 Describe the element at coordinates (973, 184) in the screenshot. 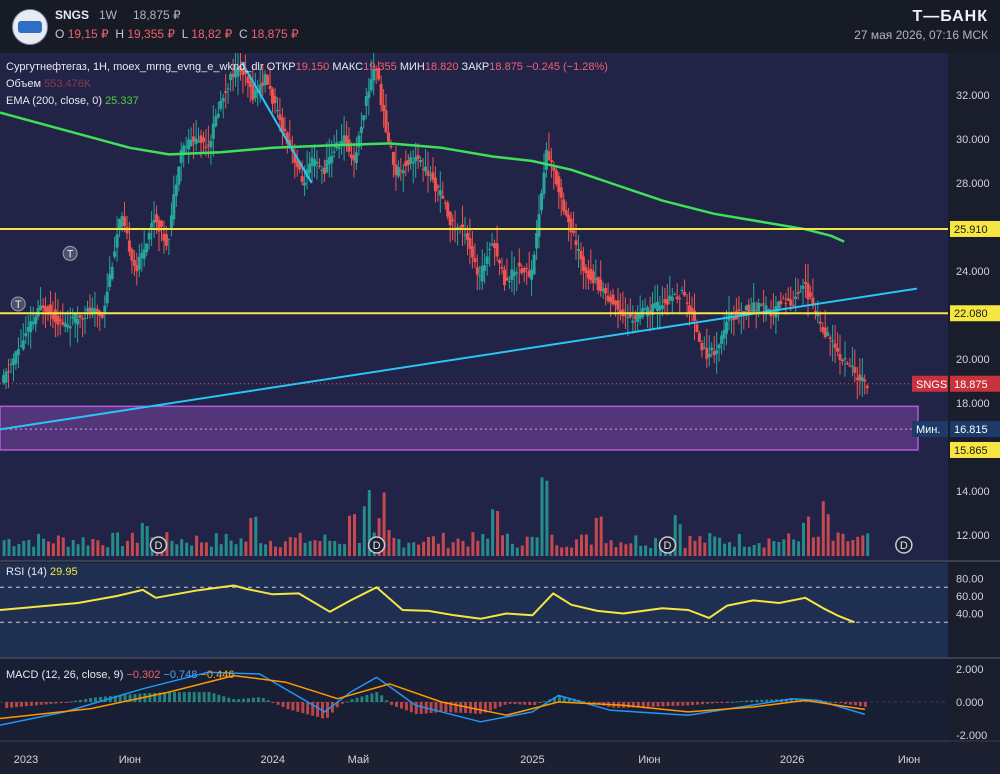

I see `price-axis-tick-label: 28.000` at that location.